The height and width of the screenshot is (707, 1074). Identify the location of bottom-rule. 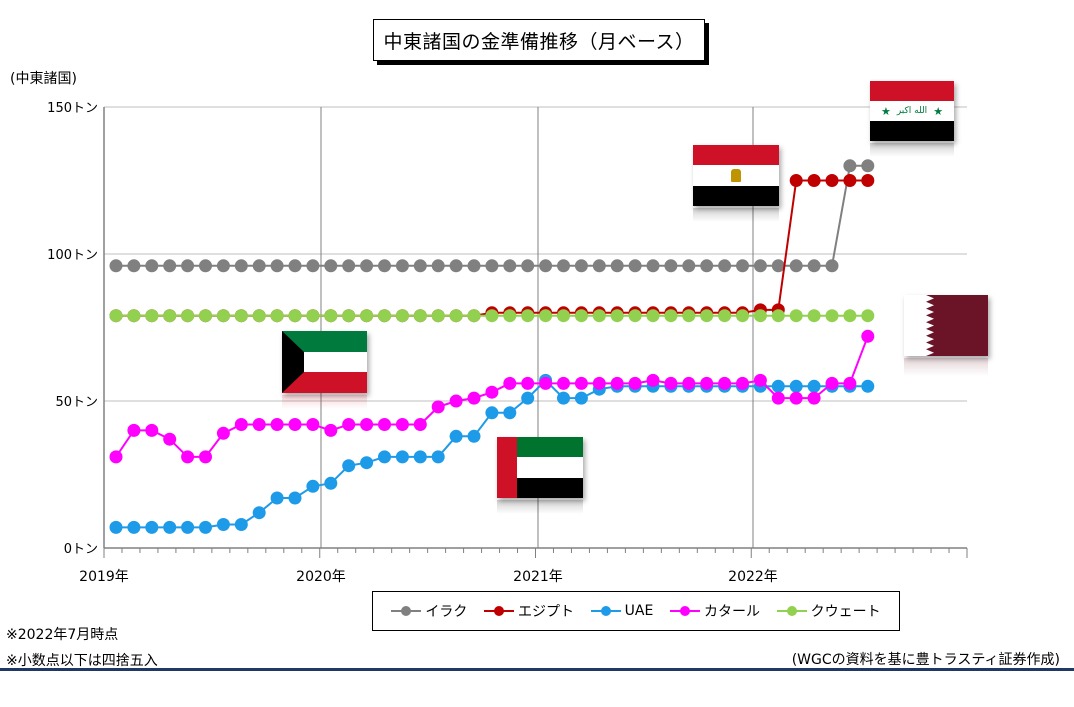
(537, 669).